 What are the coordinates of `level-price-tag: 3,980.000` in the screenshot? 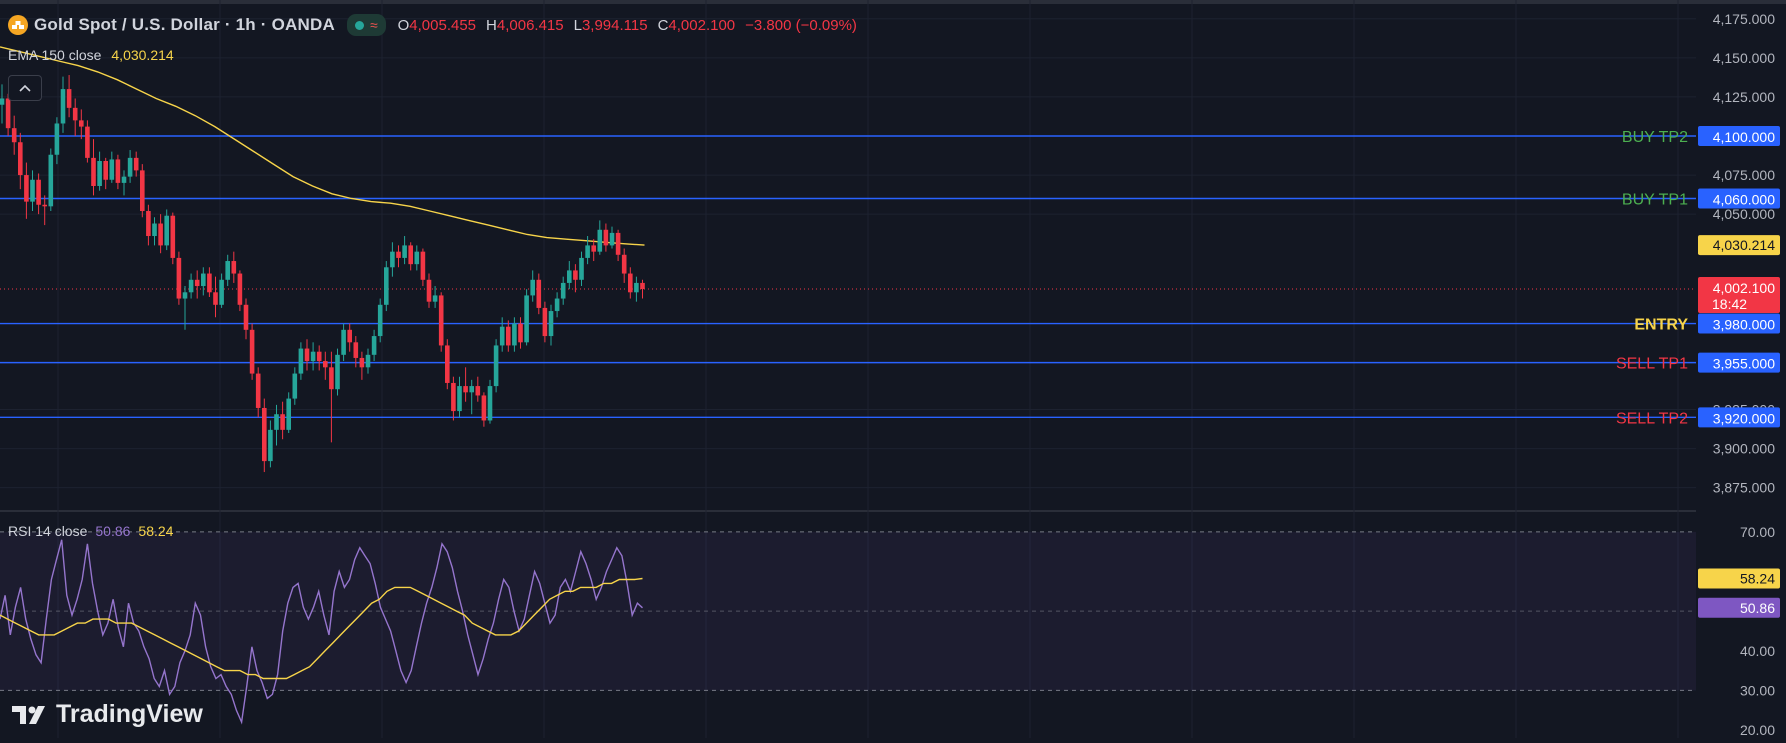 It's located at (1739, 323).